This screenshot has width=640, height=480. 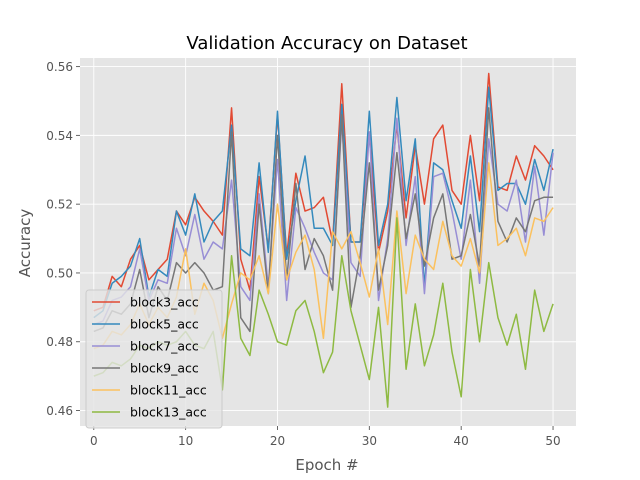 I want to click on y-tick-label: 0.56, so click(x=59, y=67).